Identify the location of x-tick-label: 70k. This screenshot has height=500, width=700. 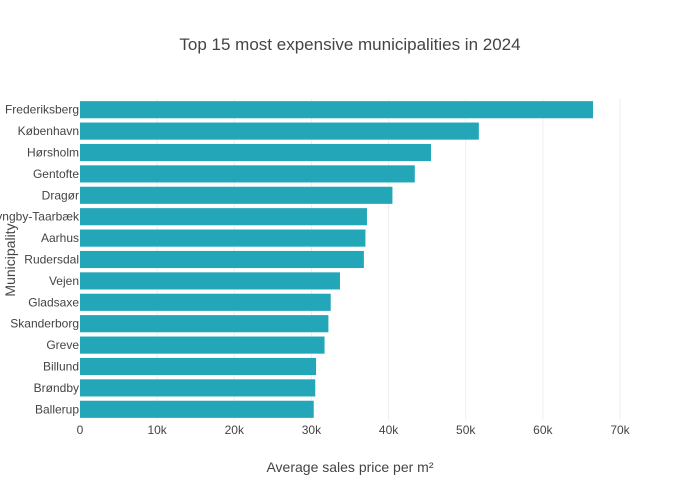
(620, 430).